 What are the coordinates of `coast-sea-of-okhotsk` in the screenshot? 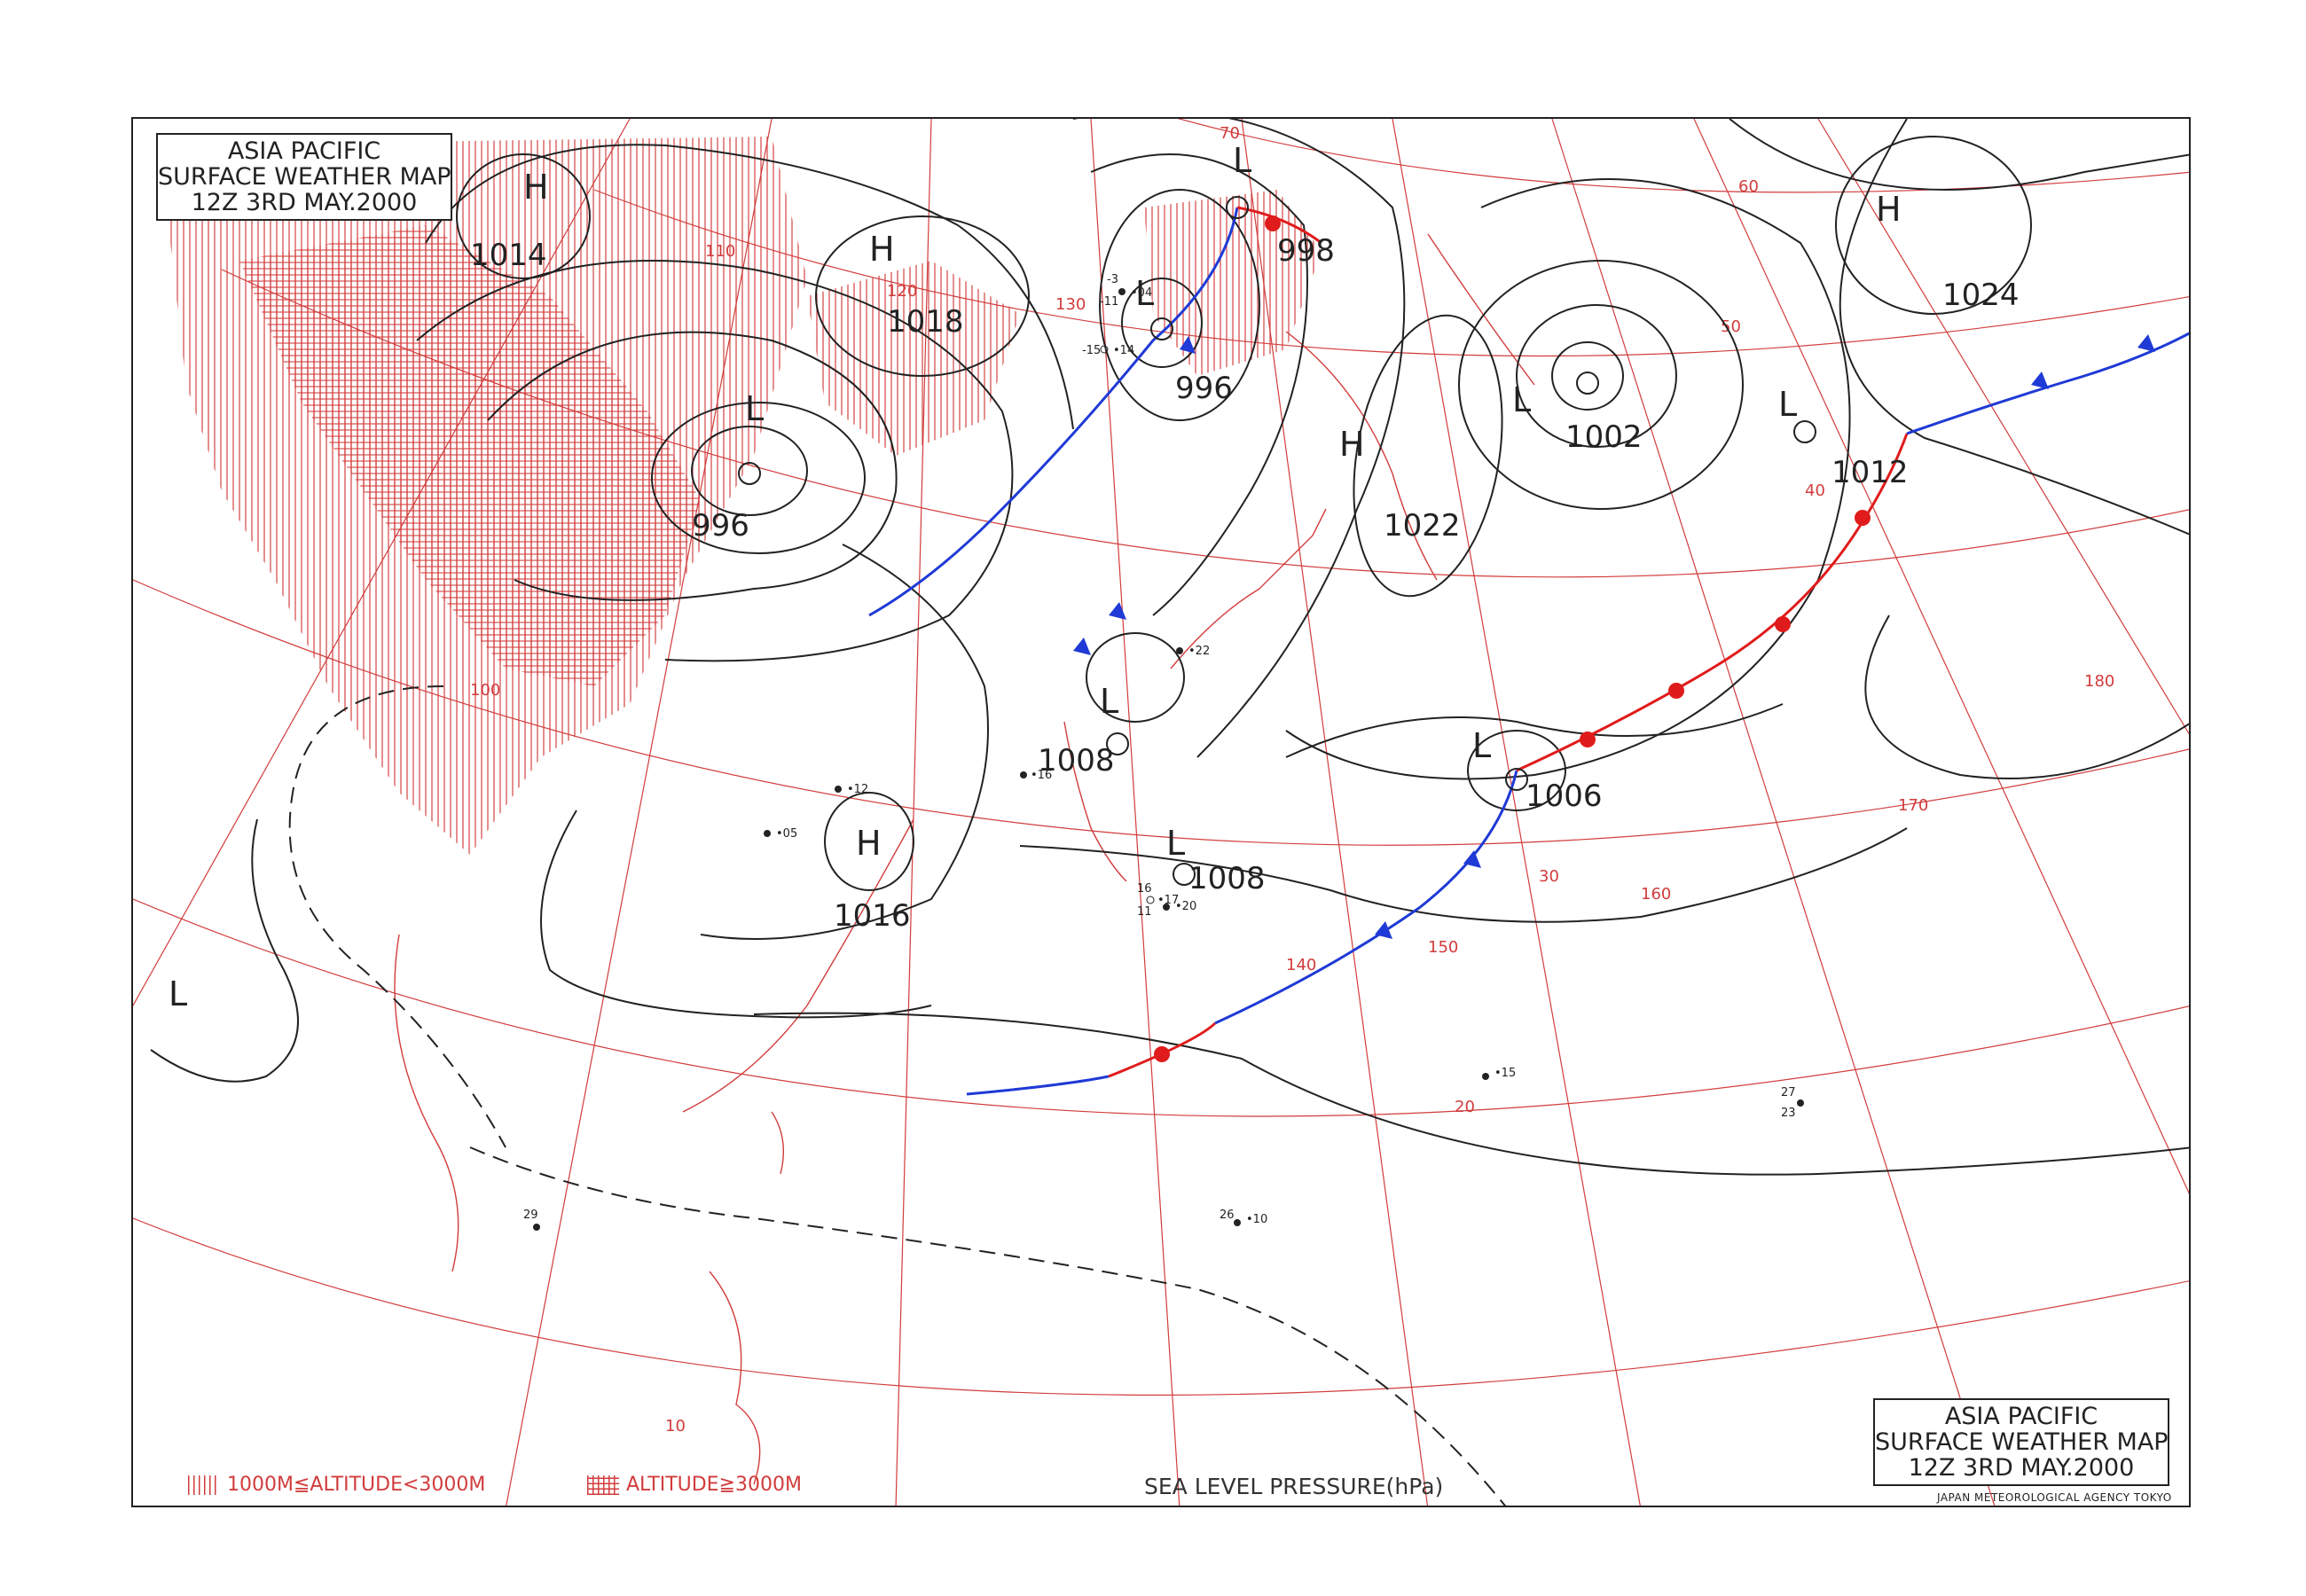 It's located at (1361, 456).